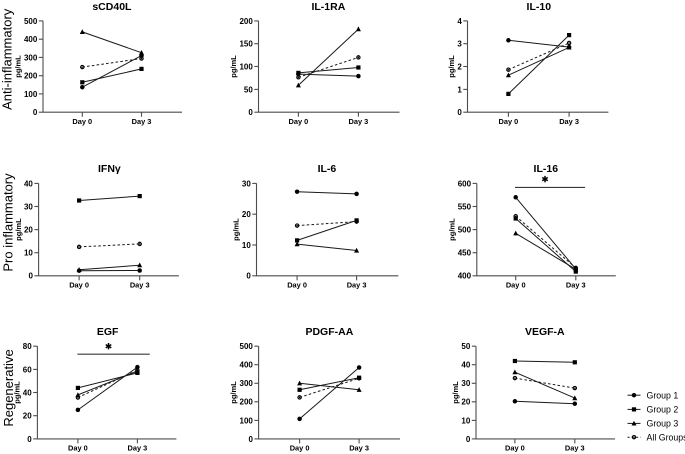  What do you see at coordinates (539, 7) in the screenshot?
I see `svg-text: IL-10` at bounding box center [539, 7].